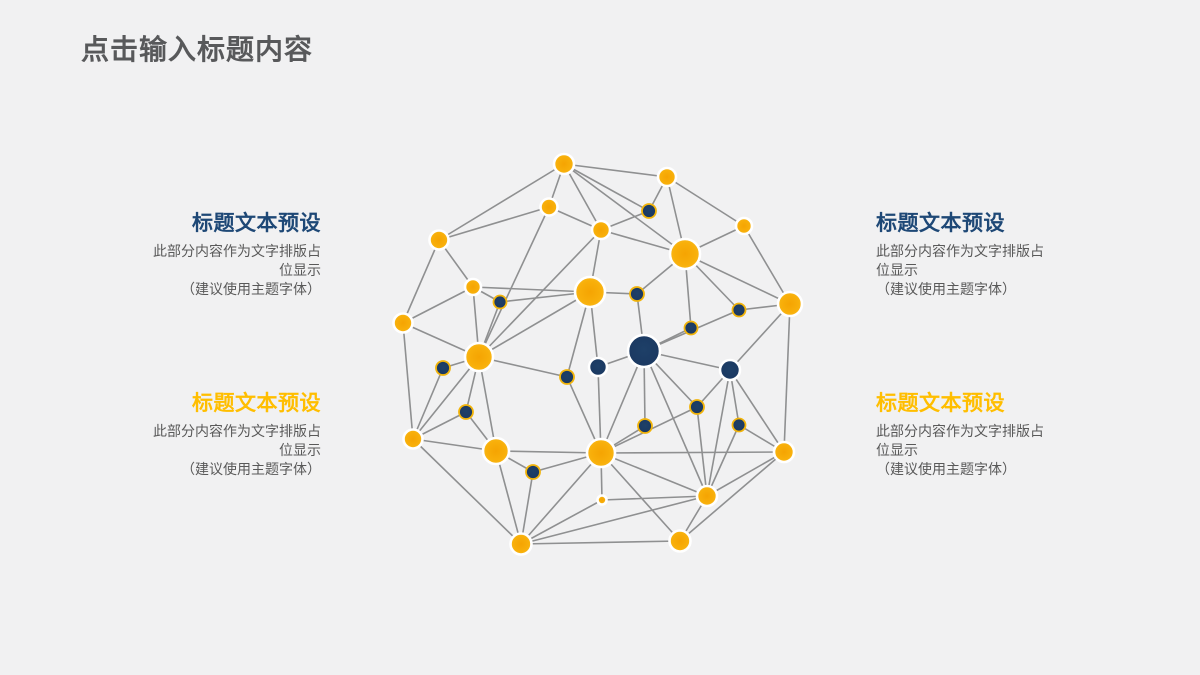  Describe the element at coordinates (197, 49) in the screenshot. I see `slide-title: 点击输入标题内容` at that location.